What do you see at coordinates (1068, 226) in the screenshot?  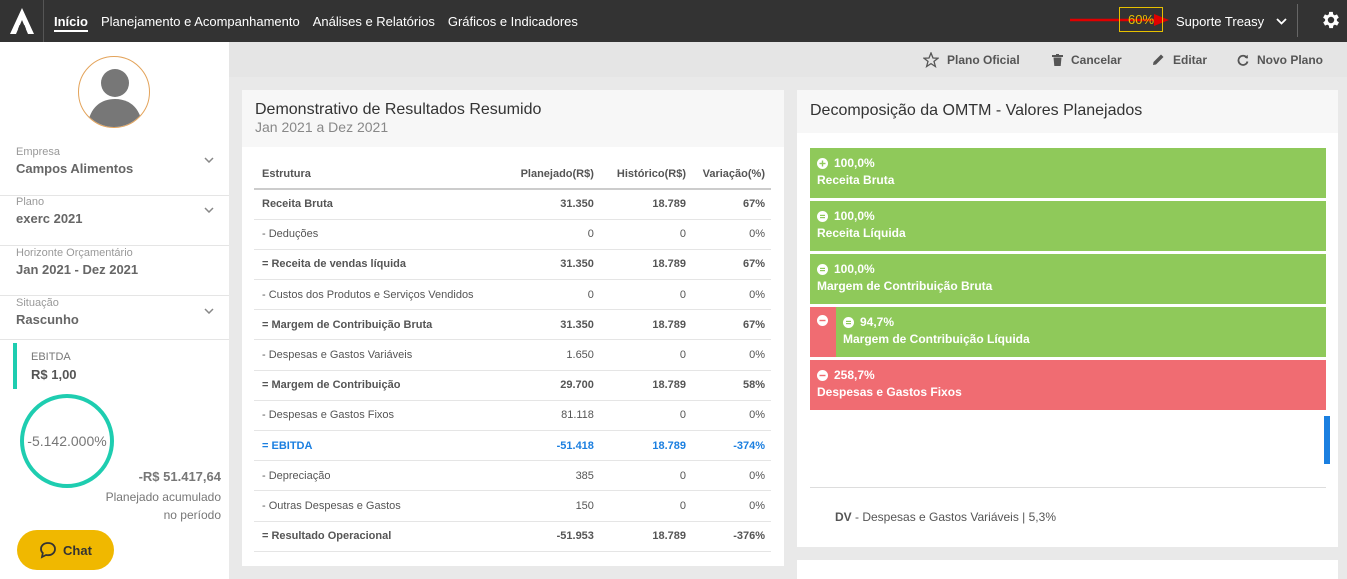 I see `omtm-box-receita-liquida: 100,0% Receita Líquida` at bounding box center [1068, 226].